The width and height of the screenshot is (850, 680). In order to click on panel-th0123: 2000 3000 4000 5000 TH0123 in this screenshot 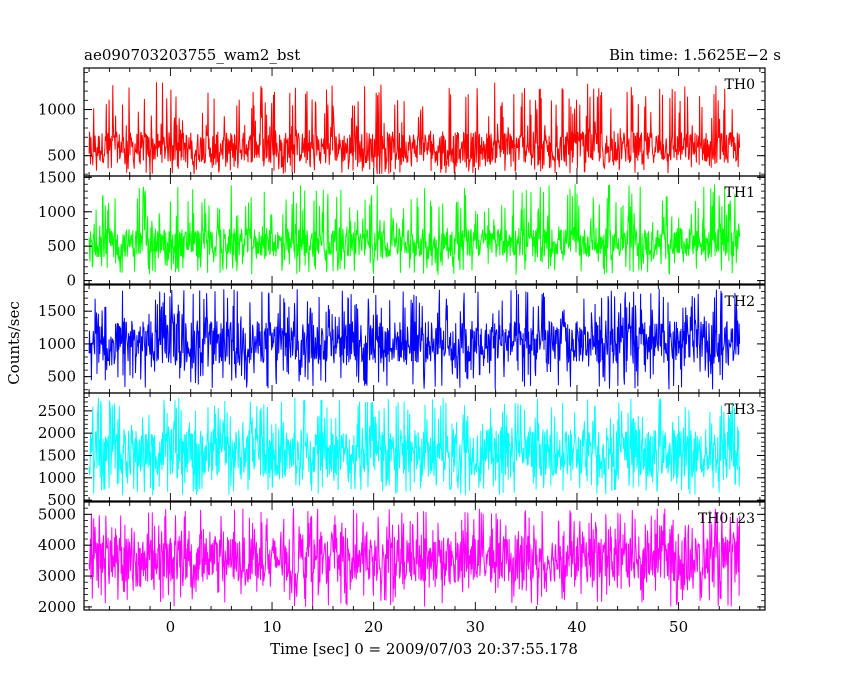, I will do `click(402, 558)`.